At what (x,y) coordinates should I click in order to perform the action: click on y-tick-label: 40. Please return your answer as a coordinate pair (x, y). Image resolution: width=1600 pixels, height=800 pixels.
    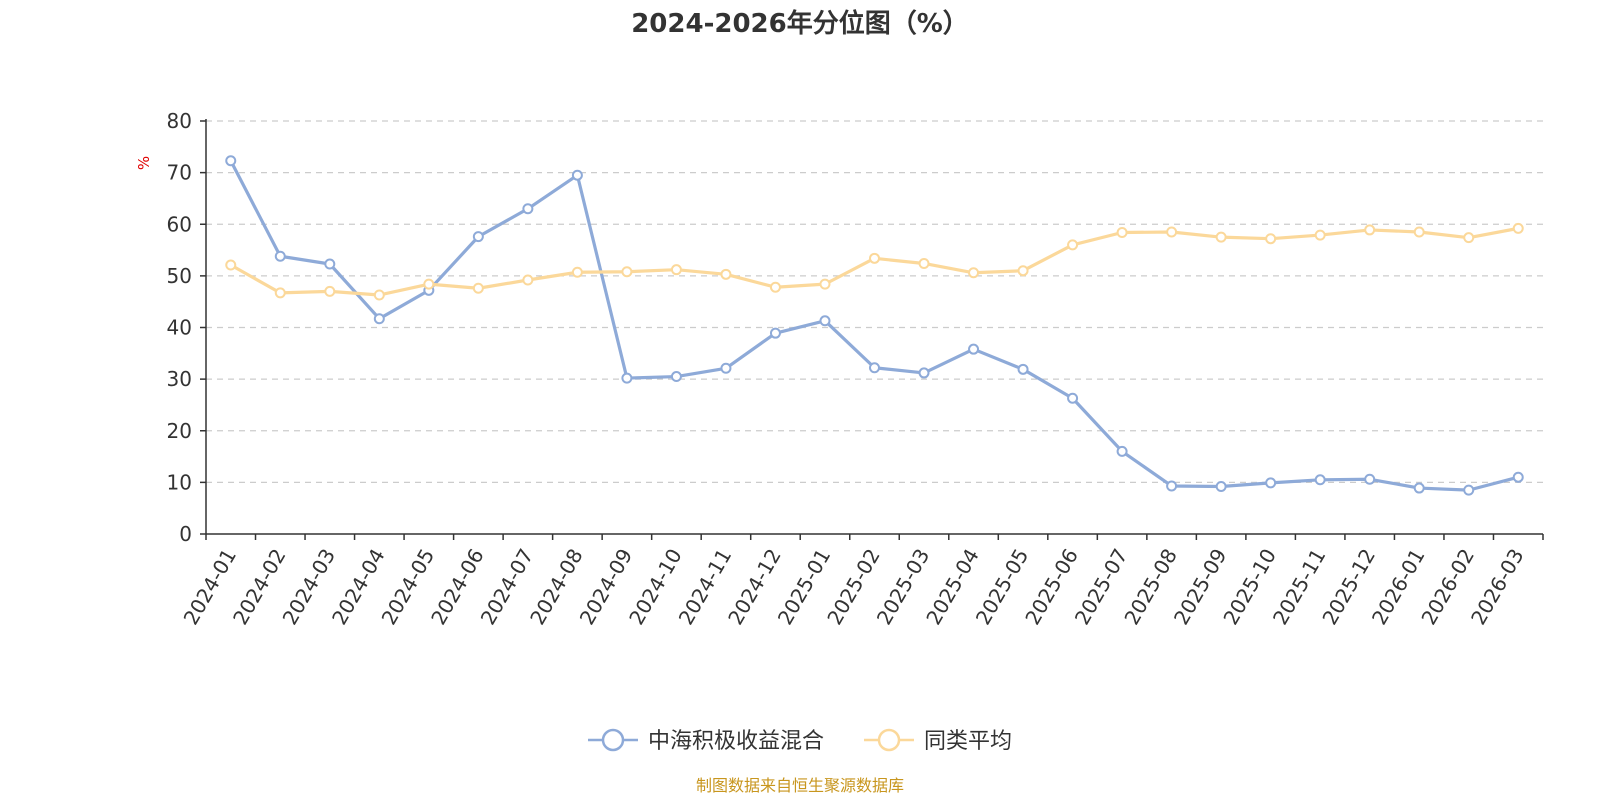
    Looking at the image, I should click on (179, 328).